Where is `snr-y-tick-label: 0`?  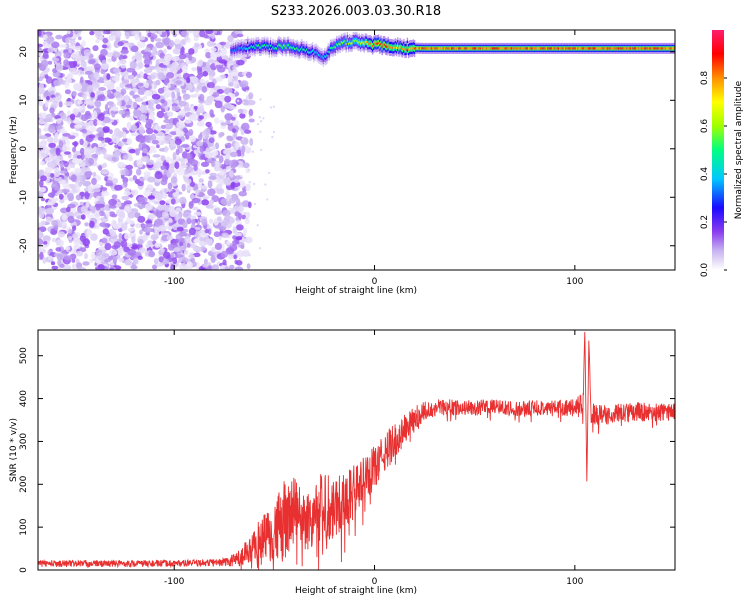
snr-y-tick-label: 0 is located at coordinates (24, 570).